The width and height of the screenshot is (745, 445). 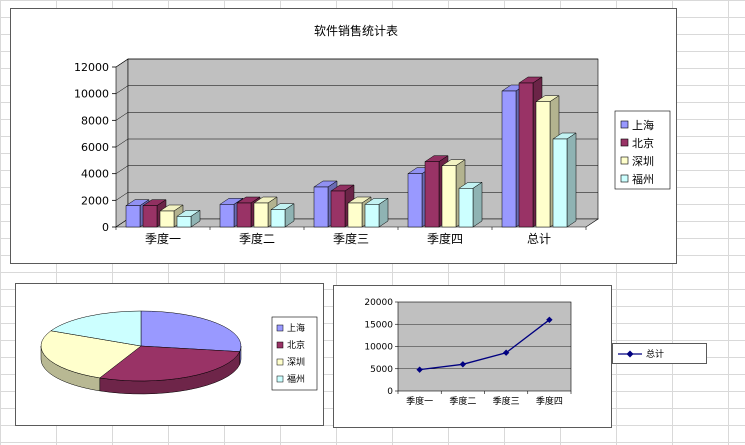 I want to click on pie-chart: 上海 北京 深圳 福州, so click(x=169, y=354).